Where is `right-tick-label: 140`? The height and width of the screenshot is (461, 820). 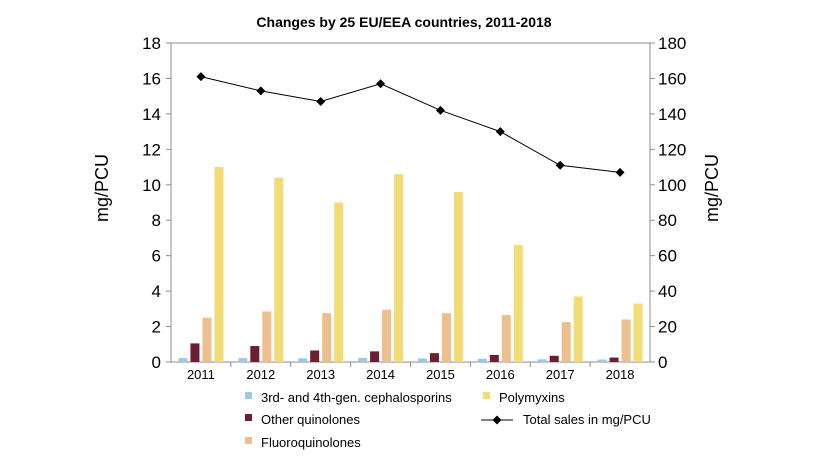 right-tick-label: 140 is located at coordinates (672, 114).